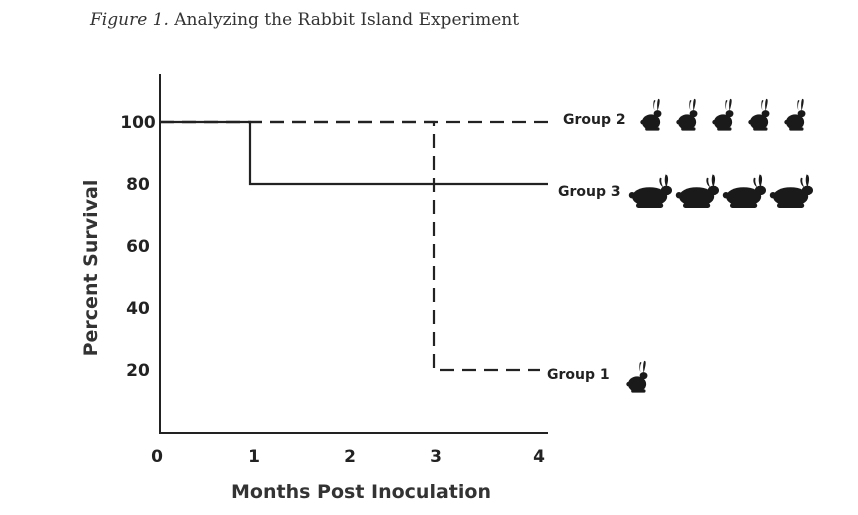  I want to click on x-axis-label: Months Post Inoculation, so click(361, 492).